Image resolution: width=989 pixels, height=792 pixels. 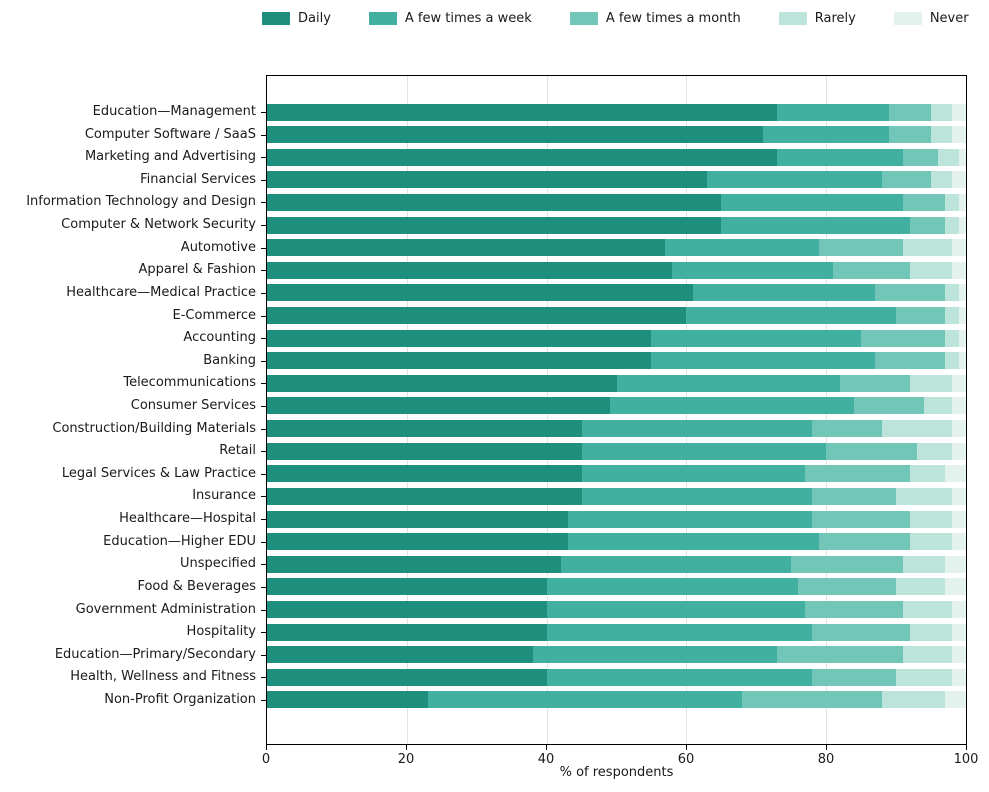 What do you see at coordinates (193, 405) in the screenshot?
I see `y-axis-label: Consumer Services` at bounding box center [193, 405].